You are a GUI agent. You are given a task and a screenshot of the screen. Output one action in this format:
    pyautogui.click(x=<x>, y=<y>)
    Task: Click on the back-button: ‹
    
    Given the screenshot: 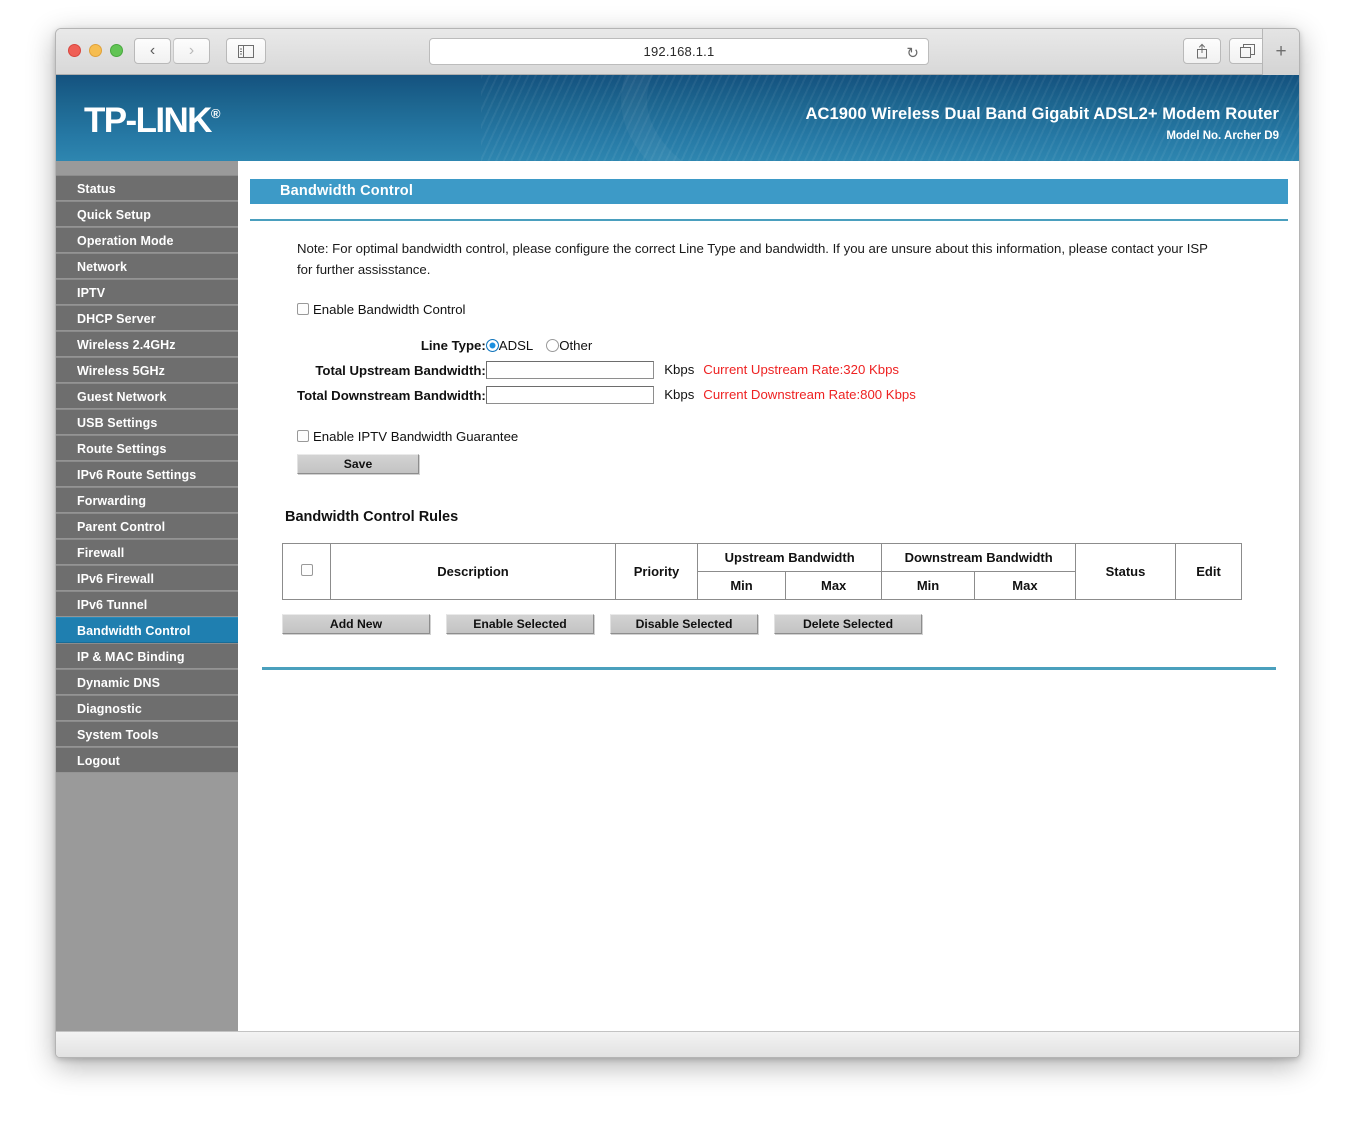 What is the action you would take?
    pyautogui.click(x=152, y=51)
    